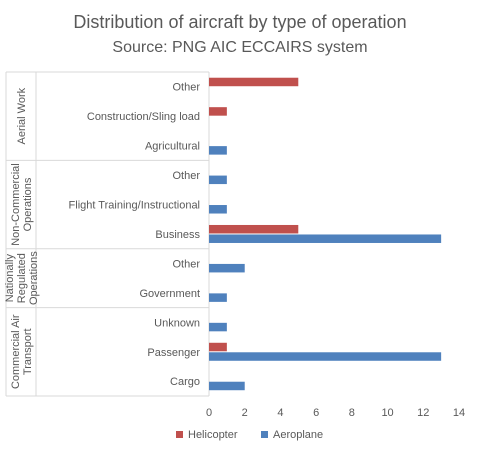 The width and height of the screenshot is (480, 463). What do you see at coordinates (352, 413) in the screenshot?
I see `x-tick-label: 8` at bounding box center [352, 413].